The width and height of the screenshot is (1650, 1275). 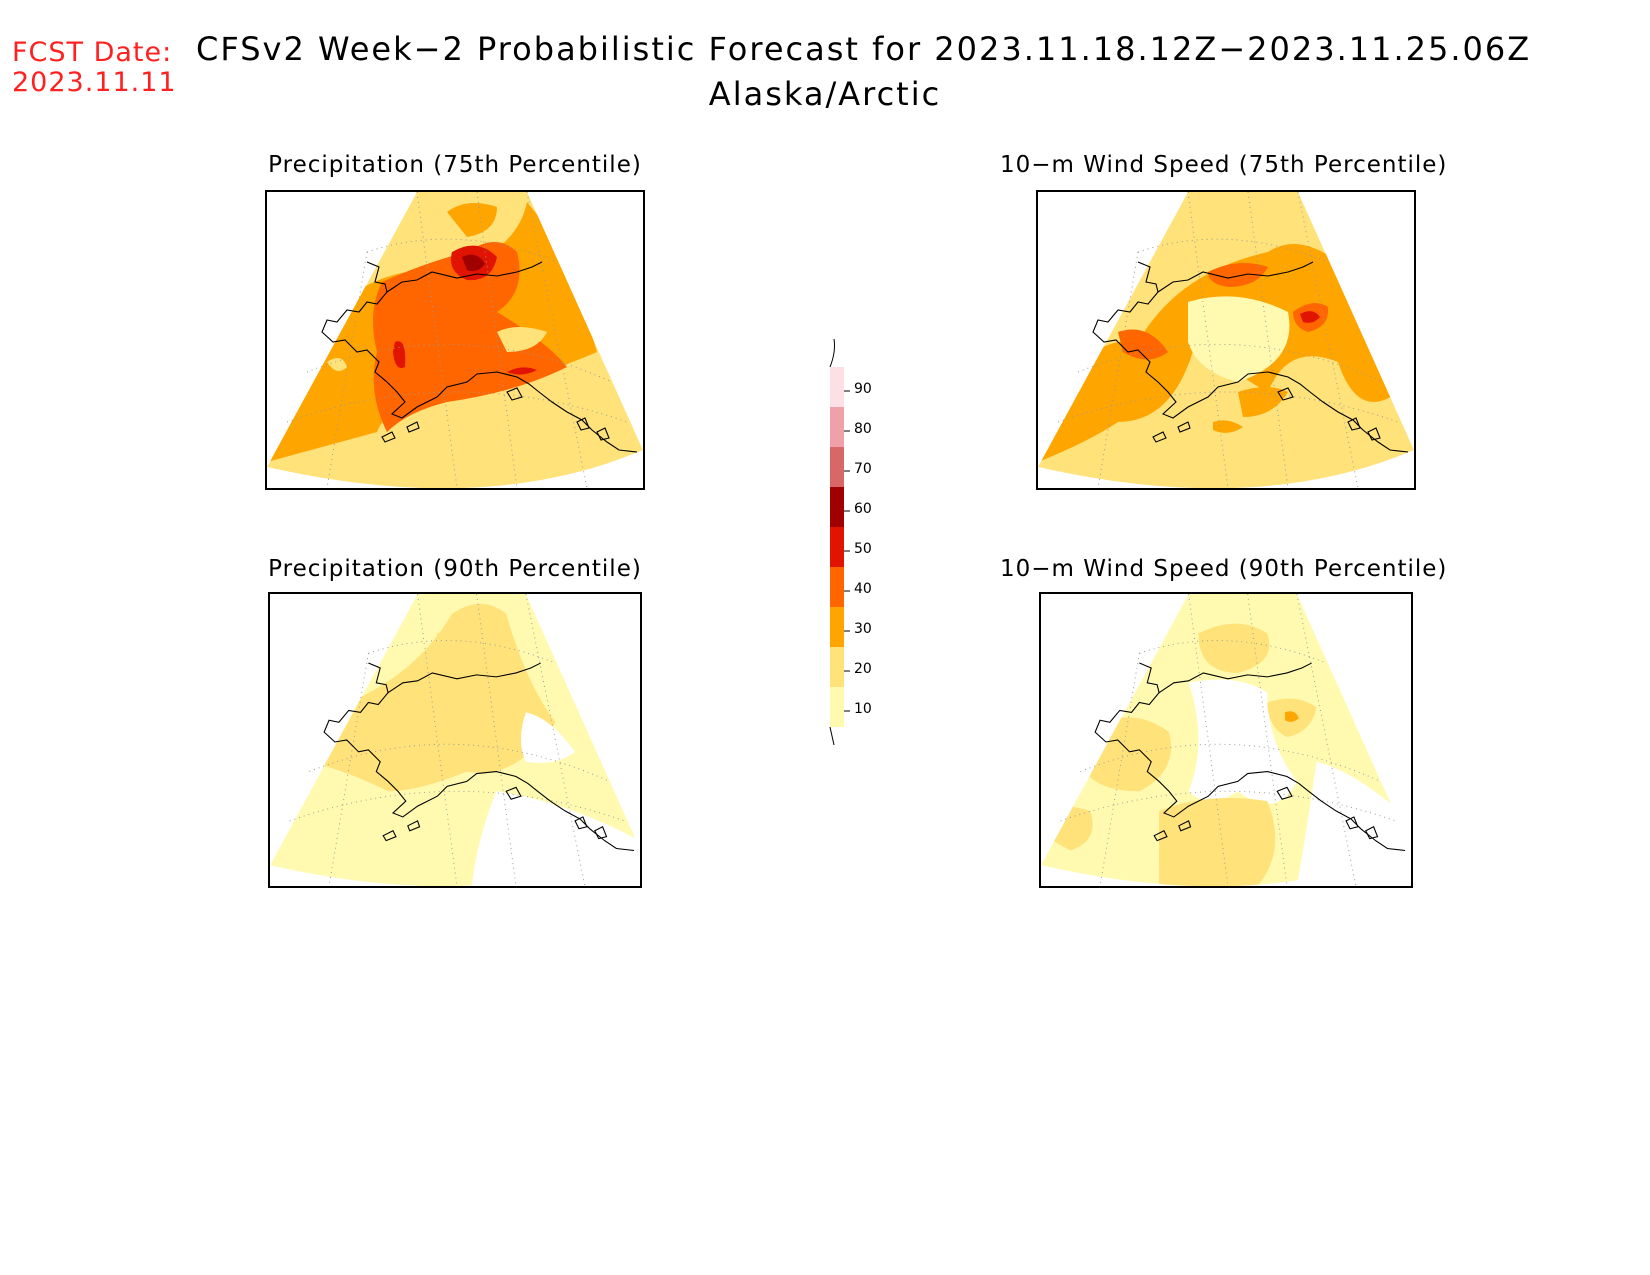 What do you see at coordinates (863, 509) in the screenshot?
I see `colorbar-label: 60` at bounding box center [863, 509].